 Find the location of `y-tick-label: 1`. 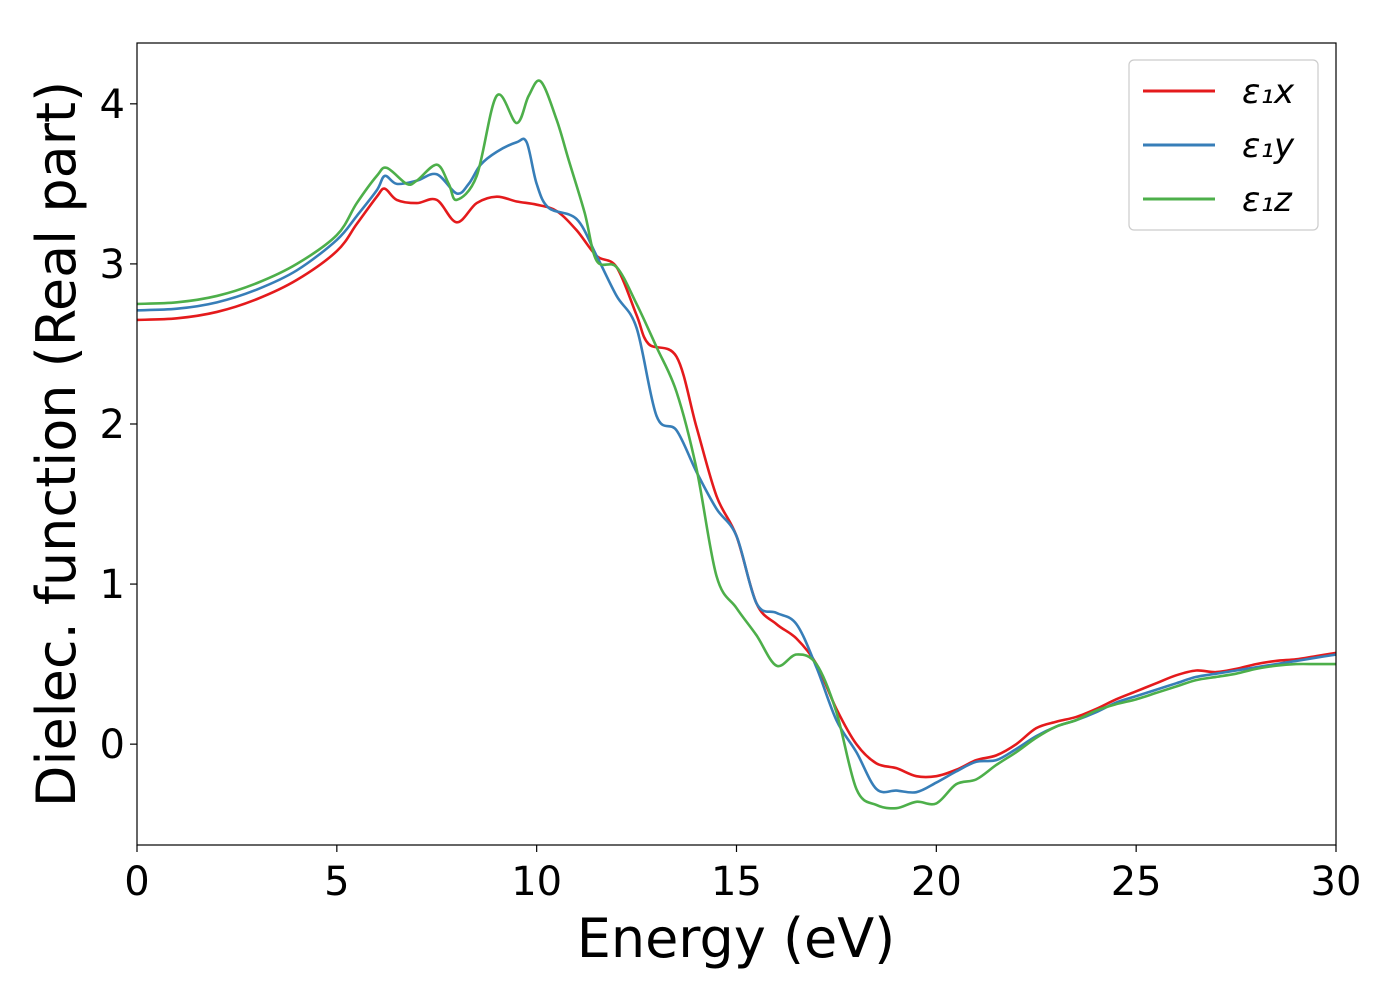

y-tick-label: 1 is located at coordinates (112, 585).